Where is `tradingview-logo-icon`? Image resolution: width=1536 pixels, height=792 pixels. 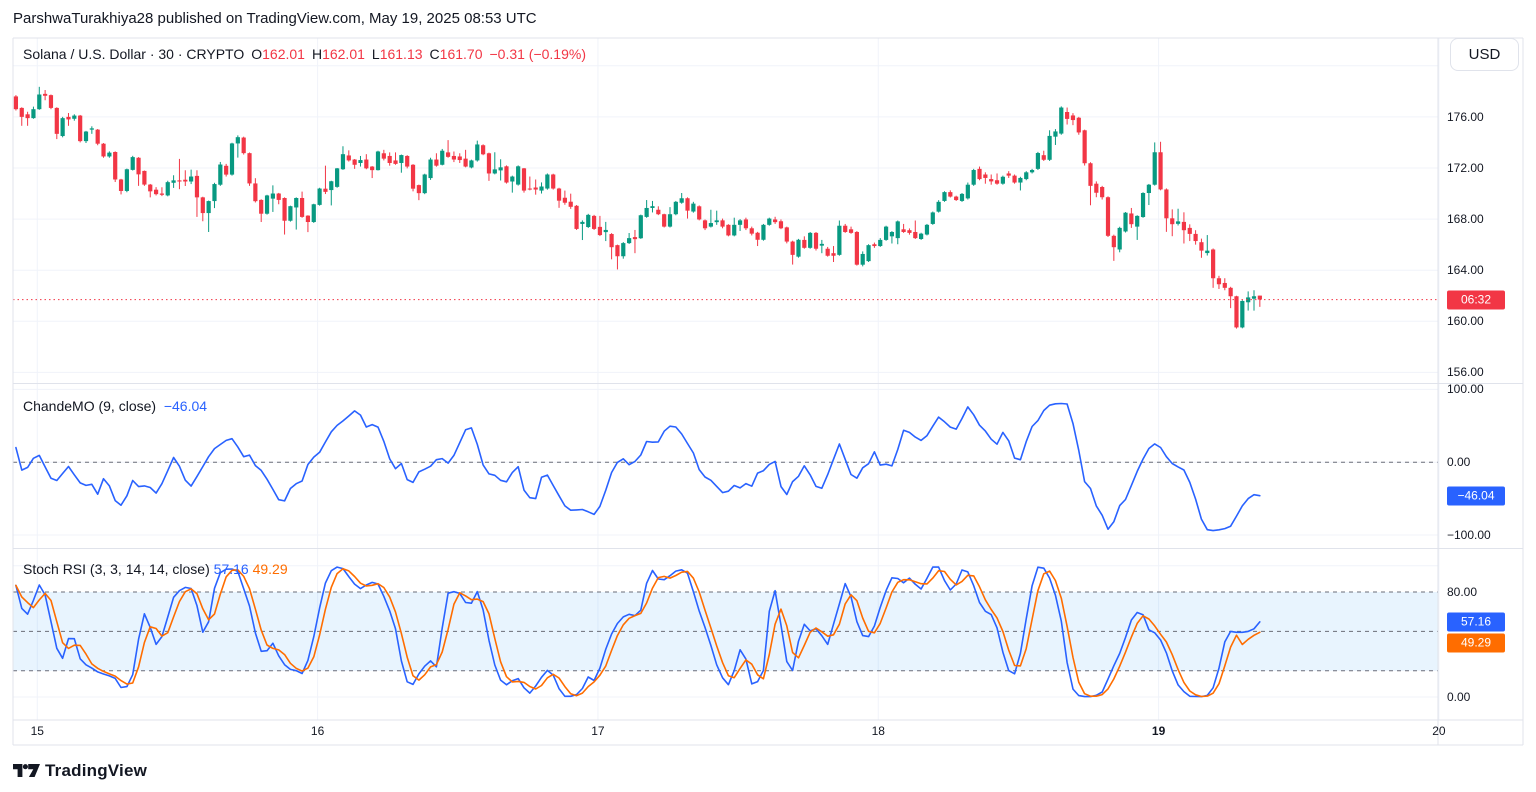 tradingview-logo-icon is located at coordinates (26, 770).